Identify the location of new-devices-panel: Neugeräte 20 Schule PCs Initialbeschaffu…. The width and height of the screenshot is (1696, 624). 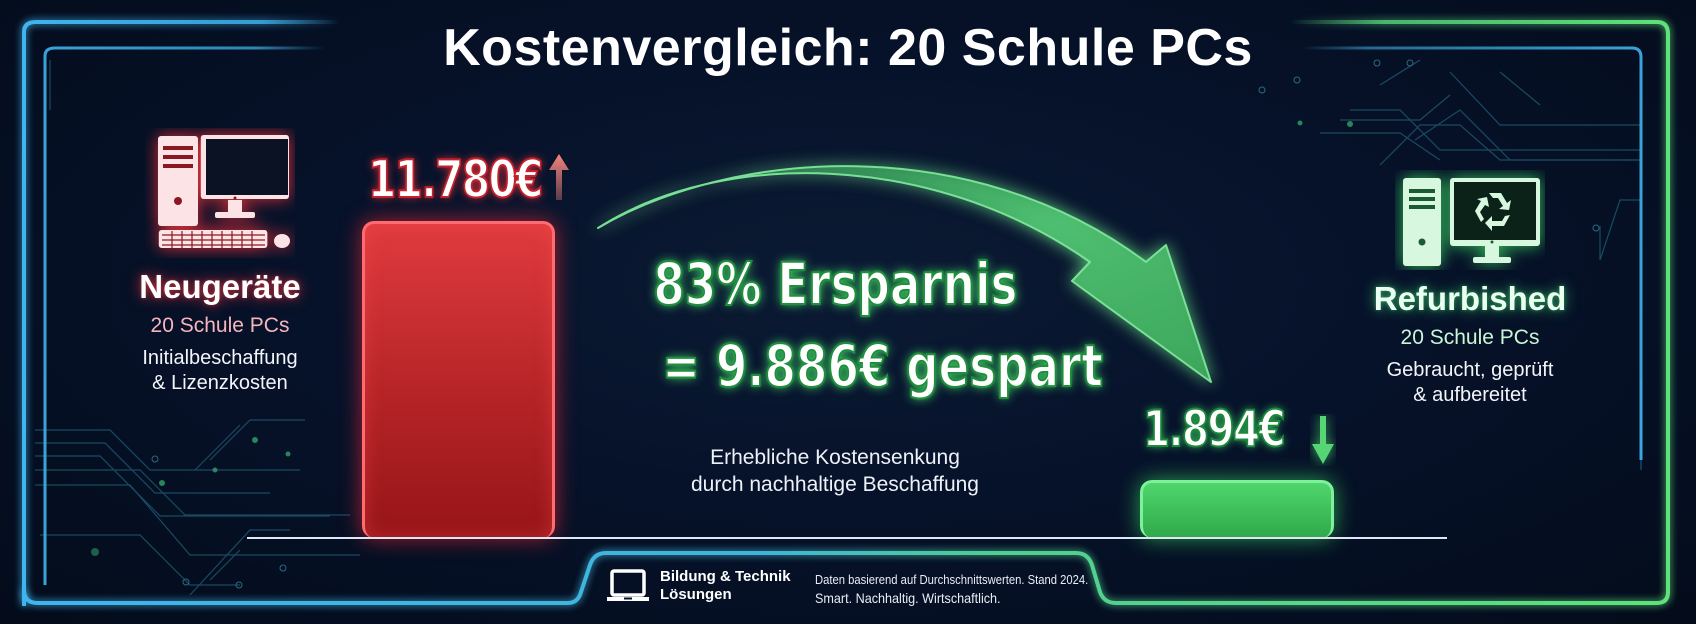
(220, 262).